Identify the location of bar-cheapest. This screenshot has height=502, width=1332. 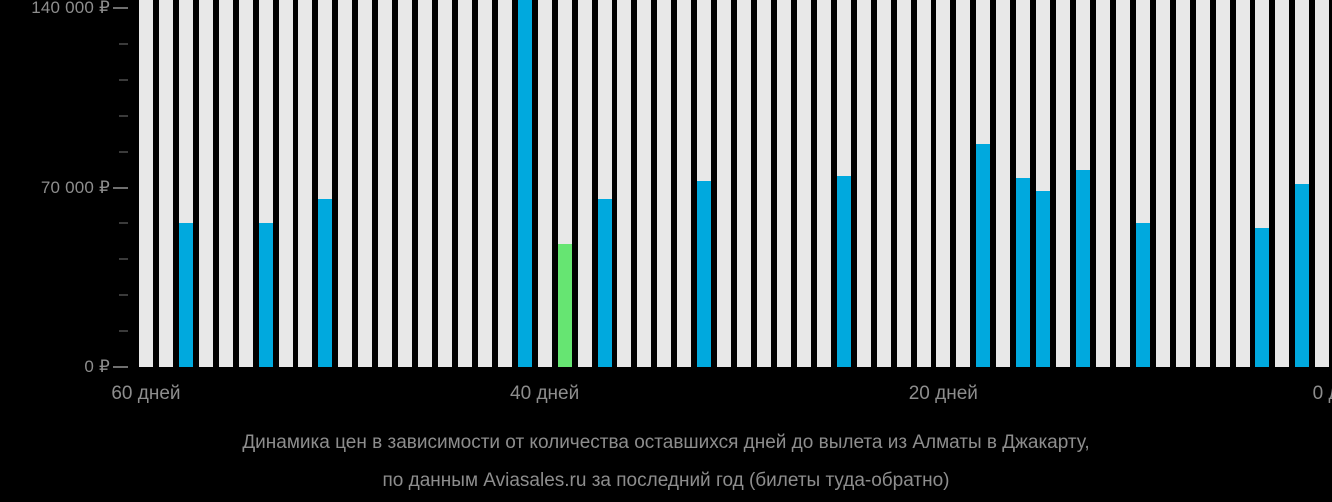
(564, 305).